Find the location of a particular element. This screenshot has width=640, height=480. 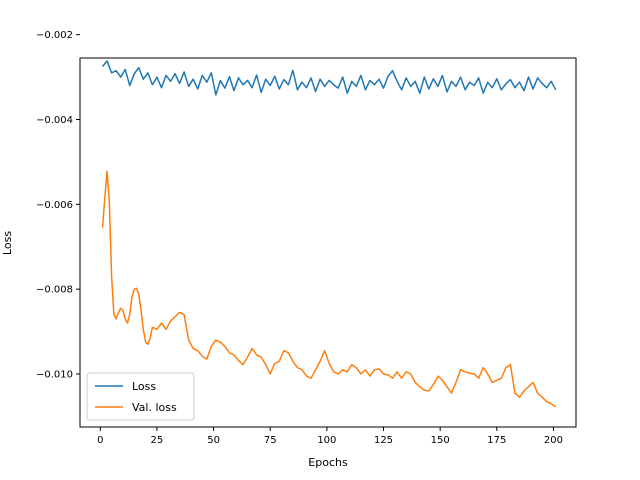

x-tick-label: 50 is located at coordinates (213, 440).